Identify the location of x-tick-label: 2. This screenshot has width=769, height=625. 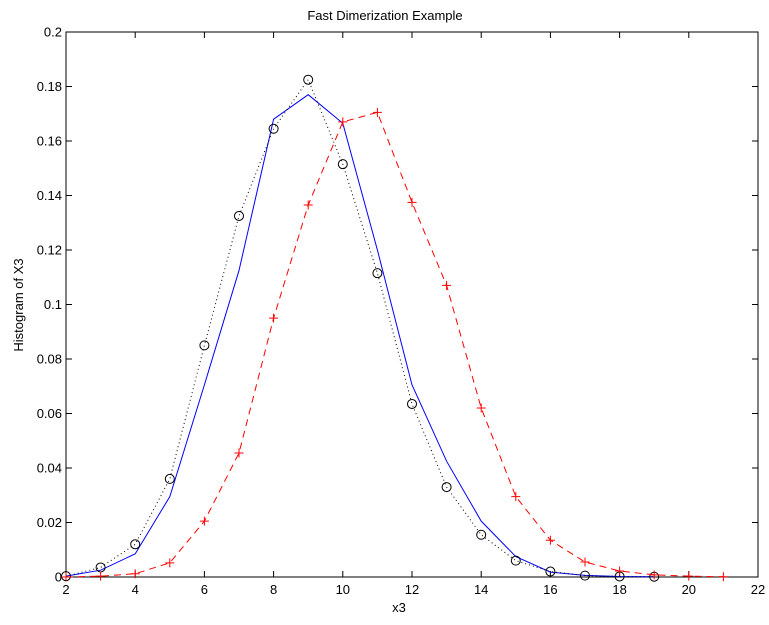
(65, 589).